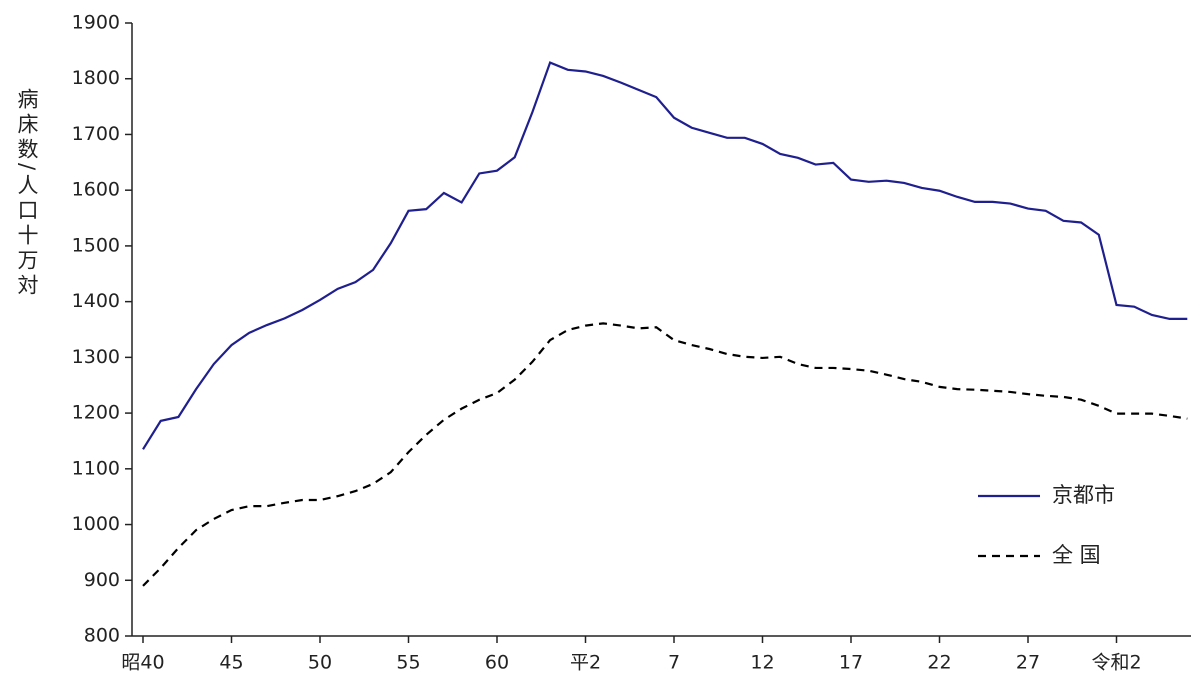 Image resolution: width=1191 pixels, height=681 pixels. Describe the element at coordinates (1116, 663) in the screenshot. I see `x-tick-label: 令和2` at that location.